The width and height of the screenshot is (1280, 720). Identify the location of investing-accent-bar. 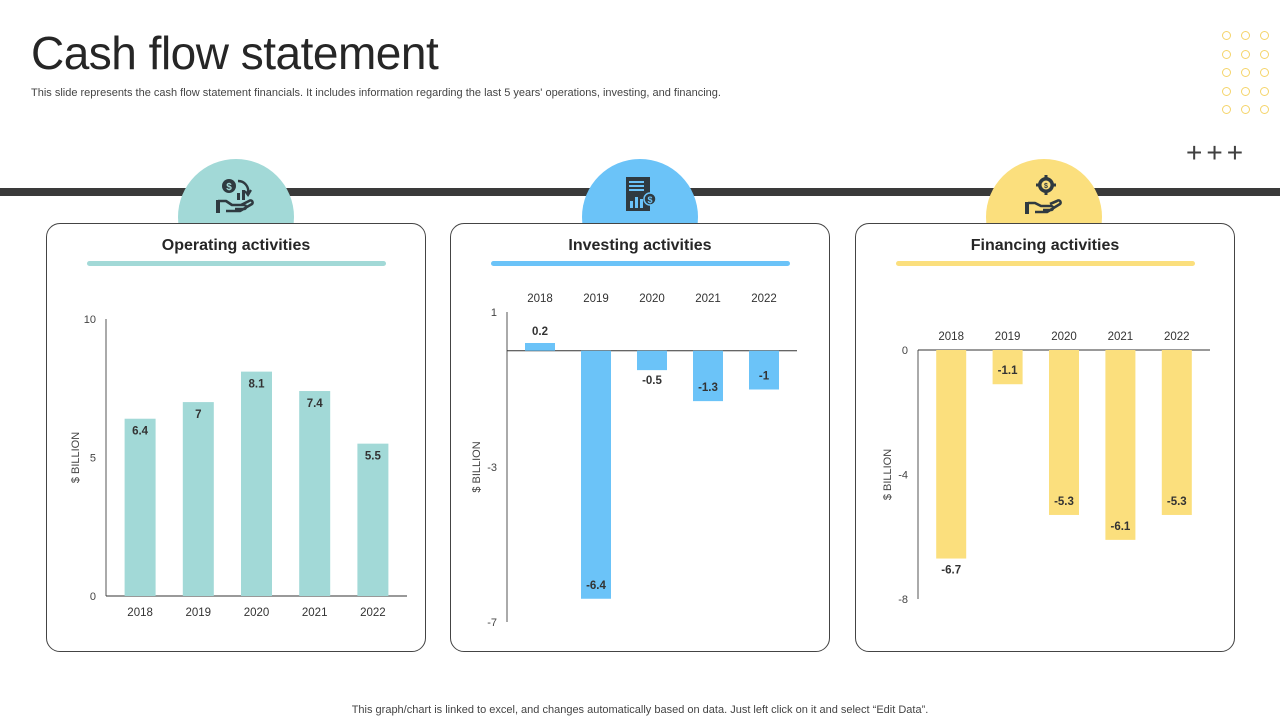
(640, 263).